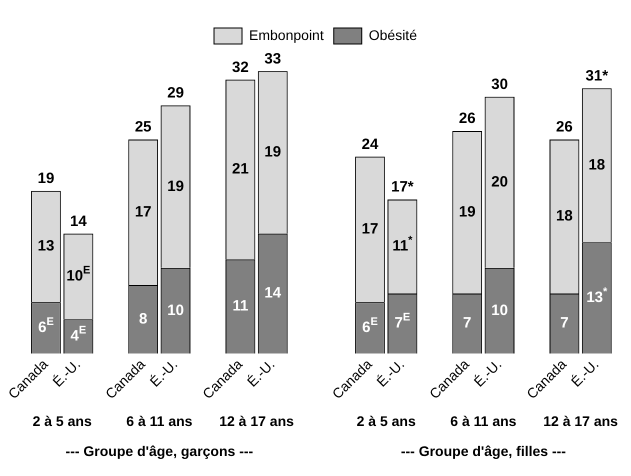  Describe the element at coordinates (597, 75) in the screenshot. I see `total-label: 31*` at that location.